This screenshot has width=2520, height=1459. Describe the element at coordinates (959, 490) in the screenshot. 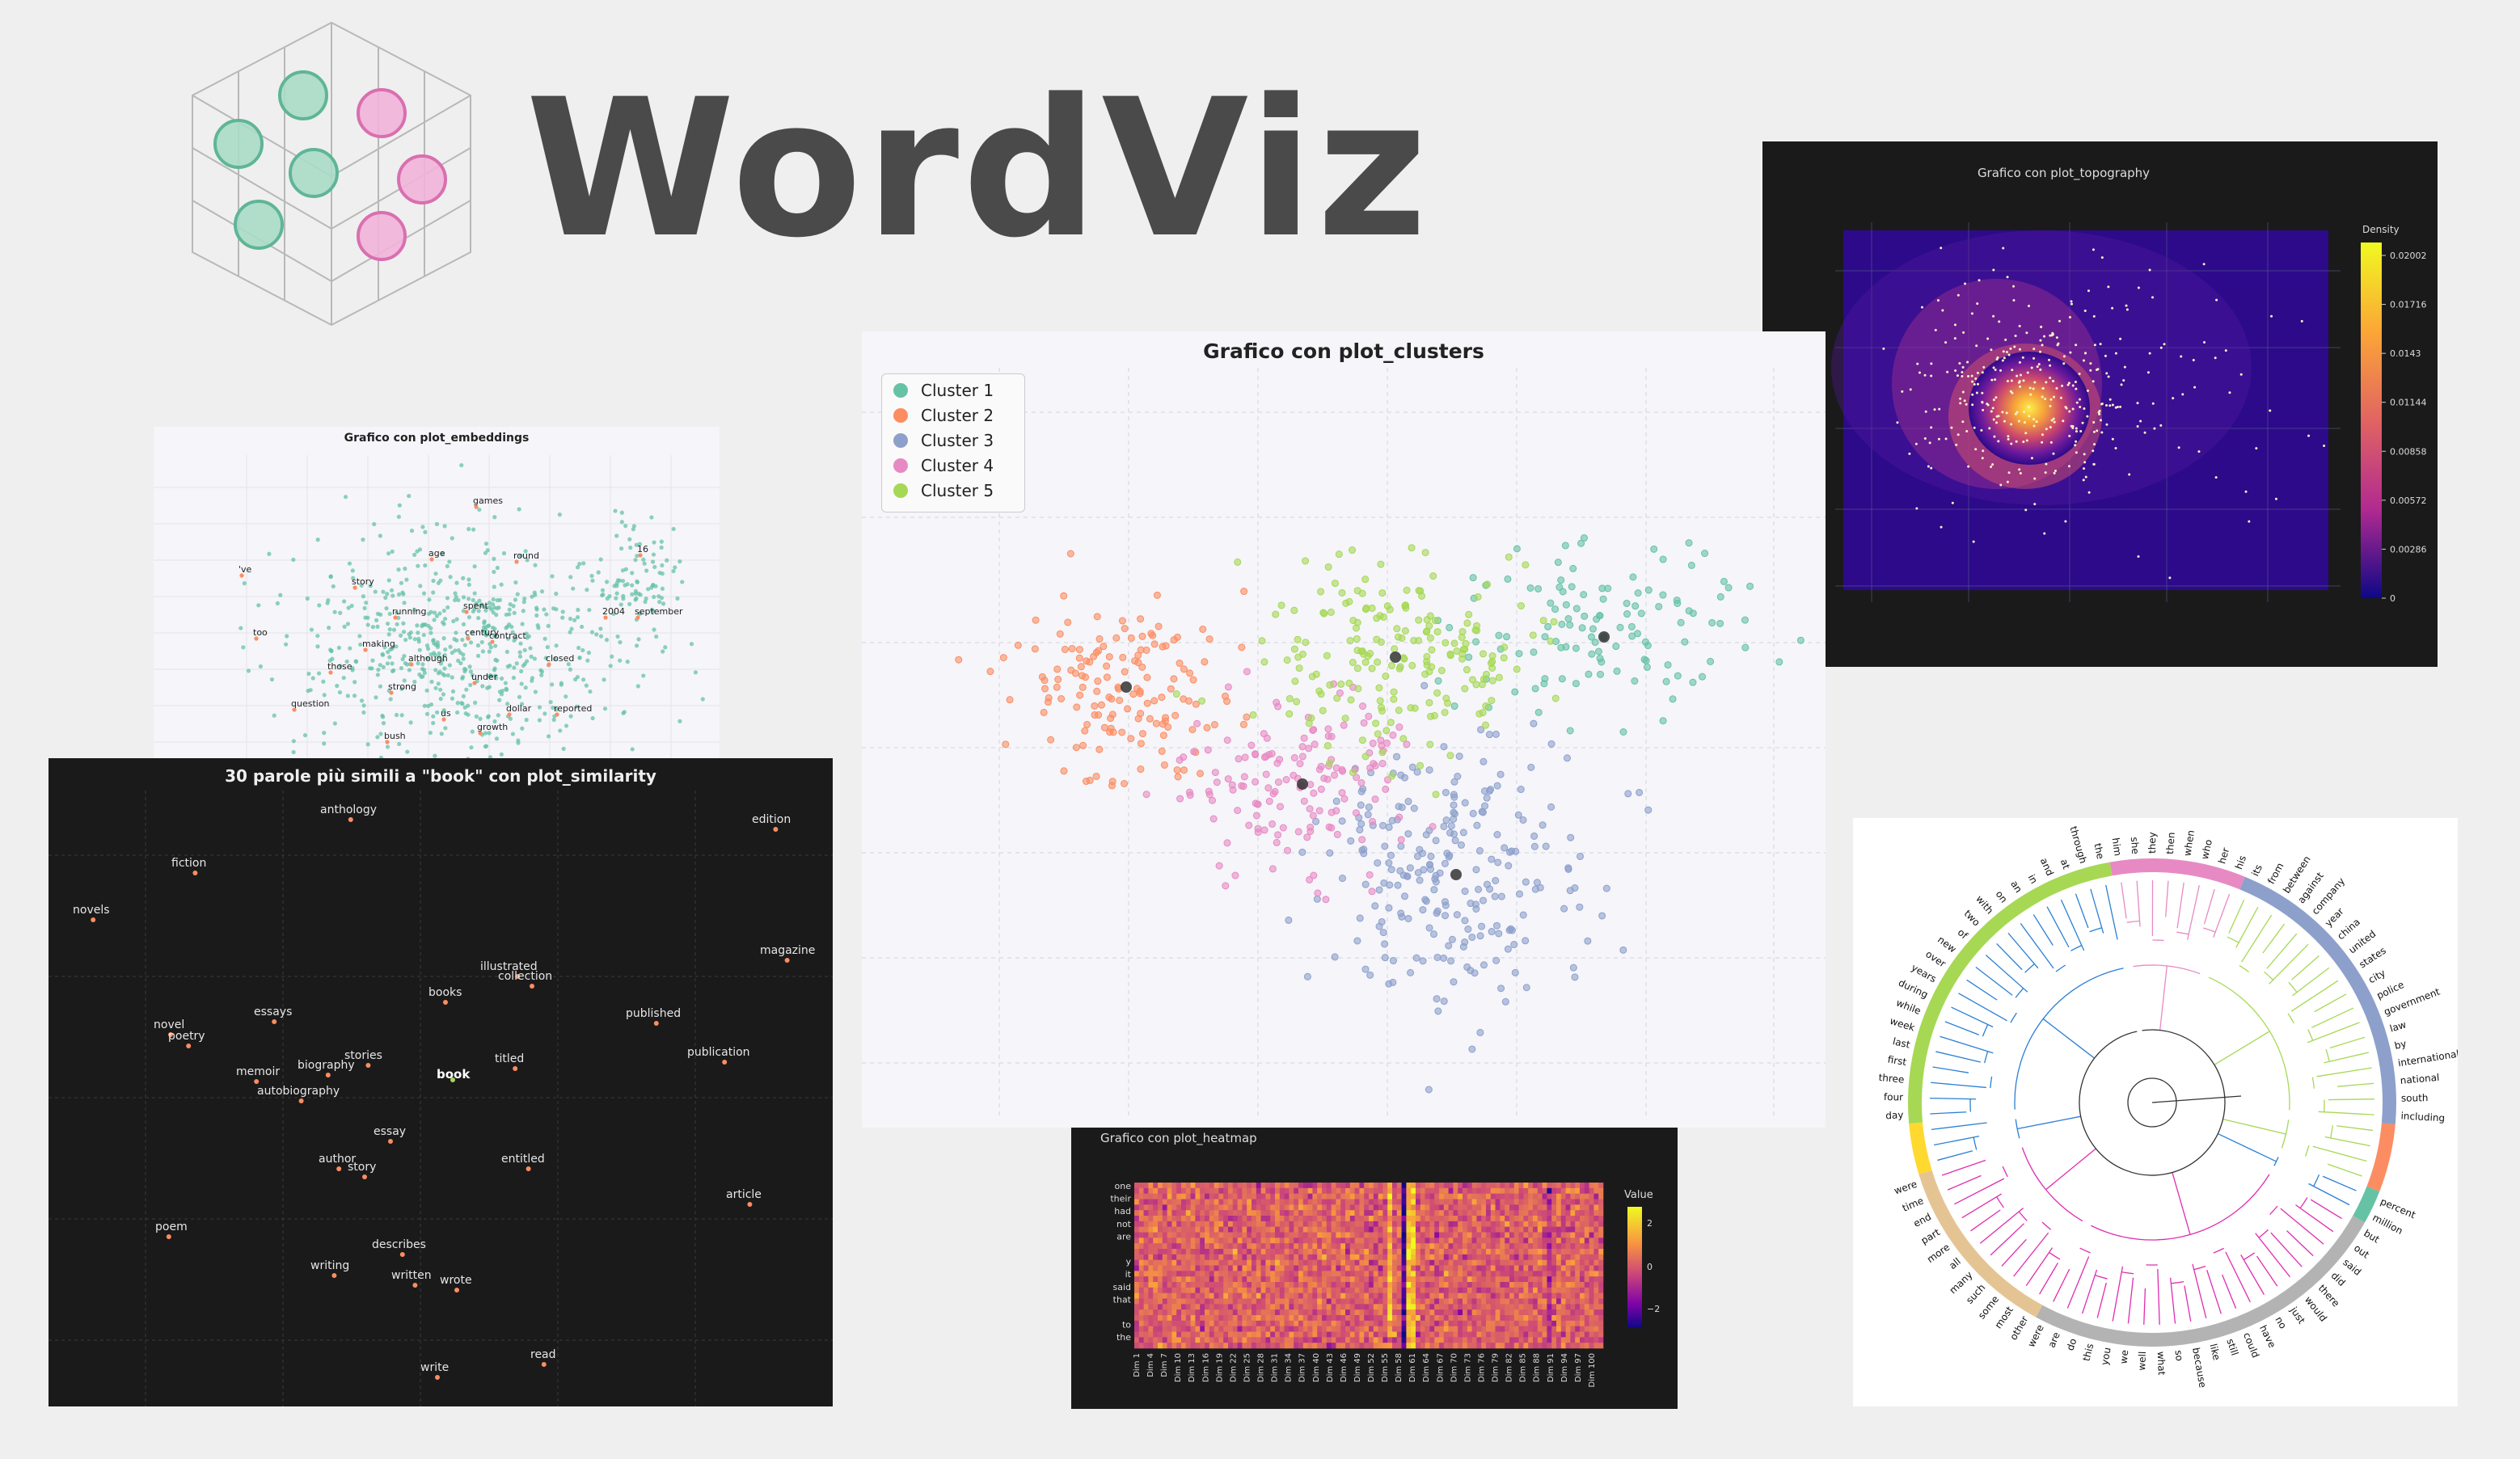

I see `legend-item-cluster-5: Cluster 5` at that location.